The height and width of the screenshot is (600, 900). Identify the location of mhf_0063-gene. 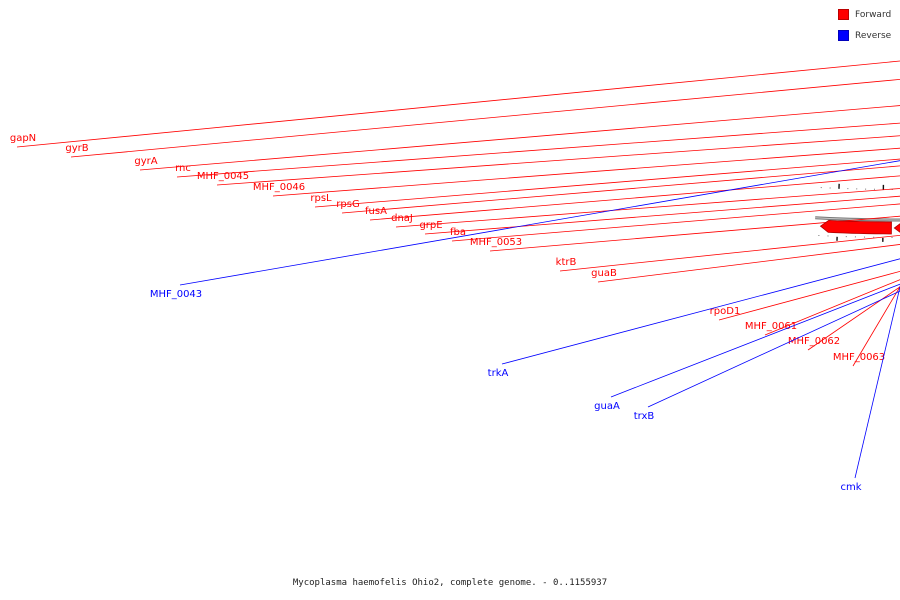
(896, 228).